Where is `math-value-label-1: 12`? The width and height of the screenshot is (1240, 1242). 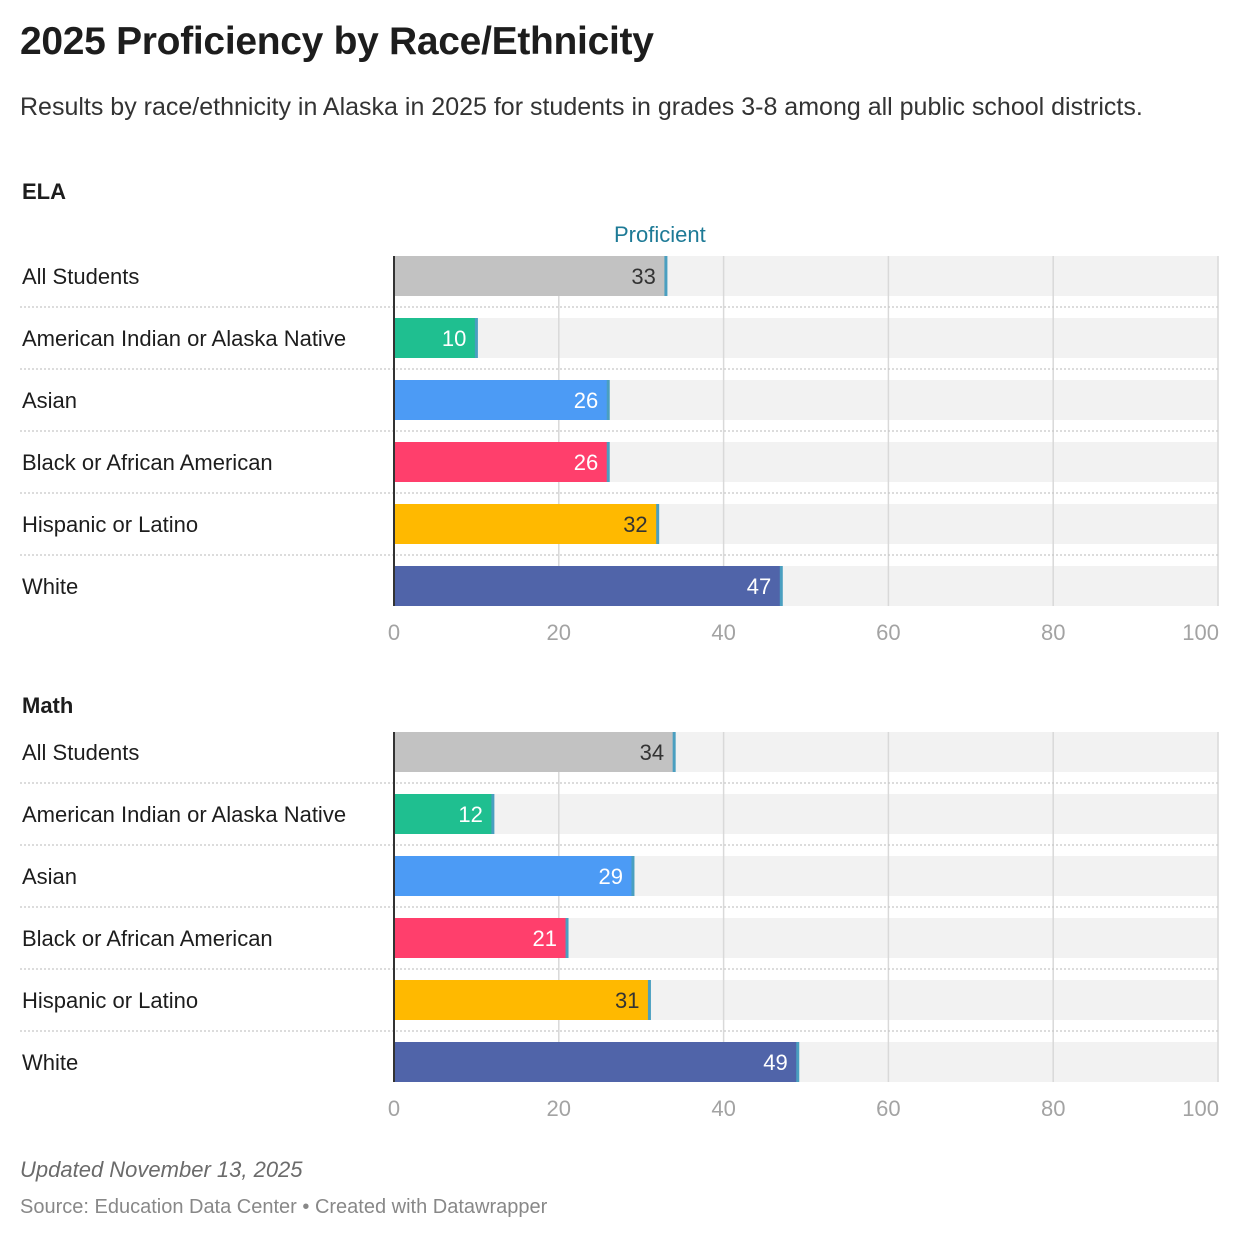 math-value-label-1: 12 is located at coordinates (470, 814).